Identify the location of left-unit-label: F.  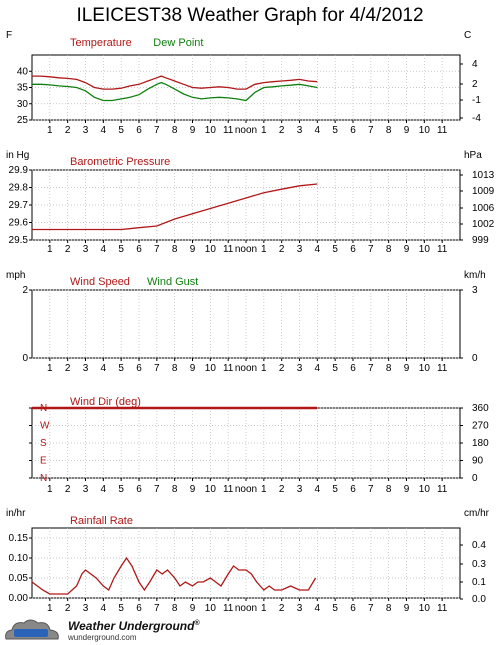
(9, 35).